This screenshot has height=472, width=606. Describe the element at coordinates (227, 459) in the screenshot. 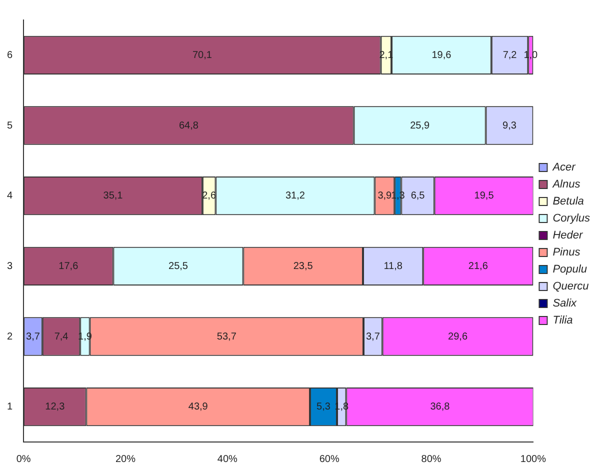

I see `x-tick-label: 40%` at that location.